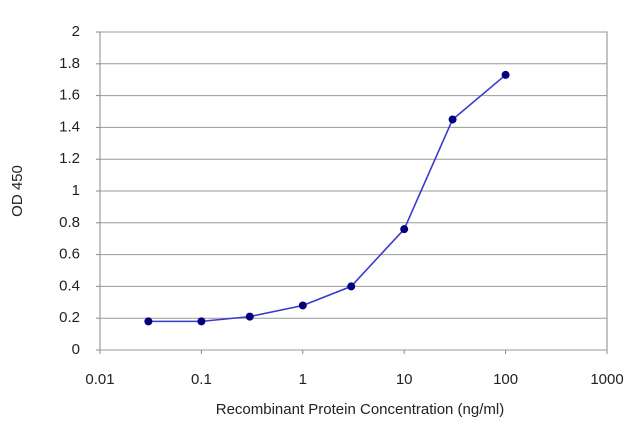 This screenshot has height=427, width=640. I want to click on x-tick-label: 10, so click(404, 379).